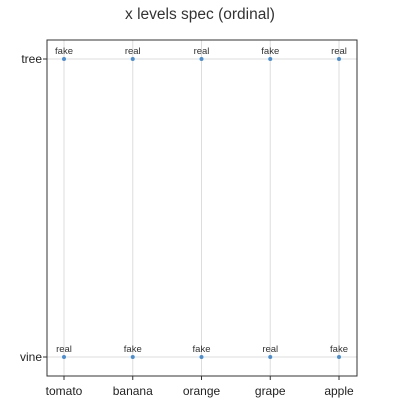 The image size is (400, 400). I want to click on x-tick-label: orange, so click(202, 391).